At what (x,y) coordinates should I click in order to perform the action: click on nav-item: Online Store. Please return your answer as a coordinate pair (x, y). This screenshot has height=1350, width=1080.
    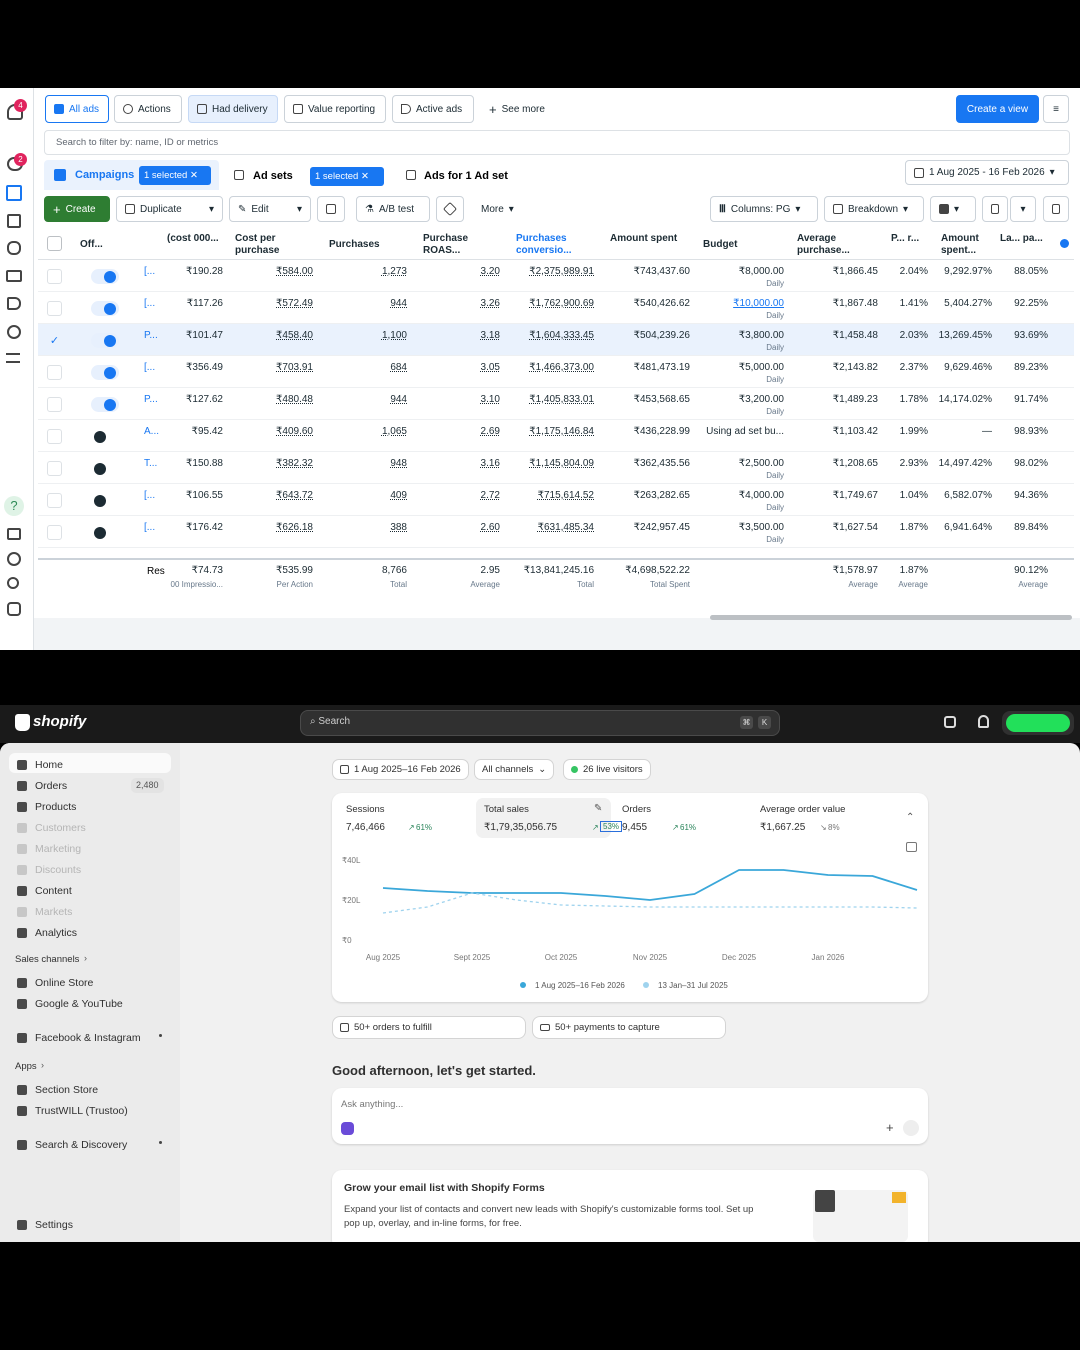
    Looking at the image, I should click on (92, 983).